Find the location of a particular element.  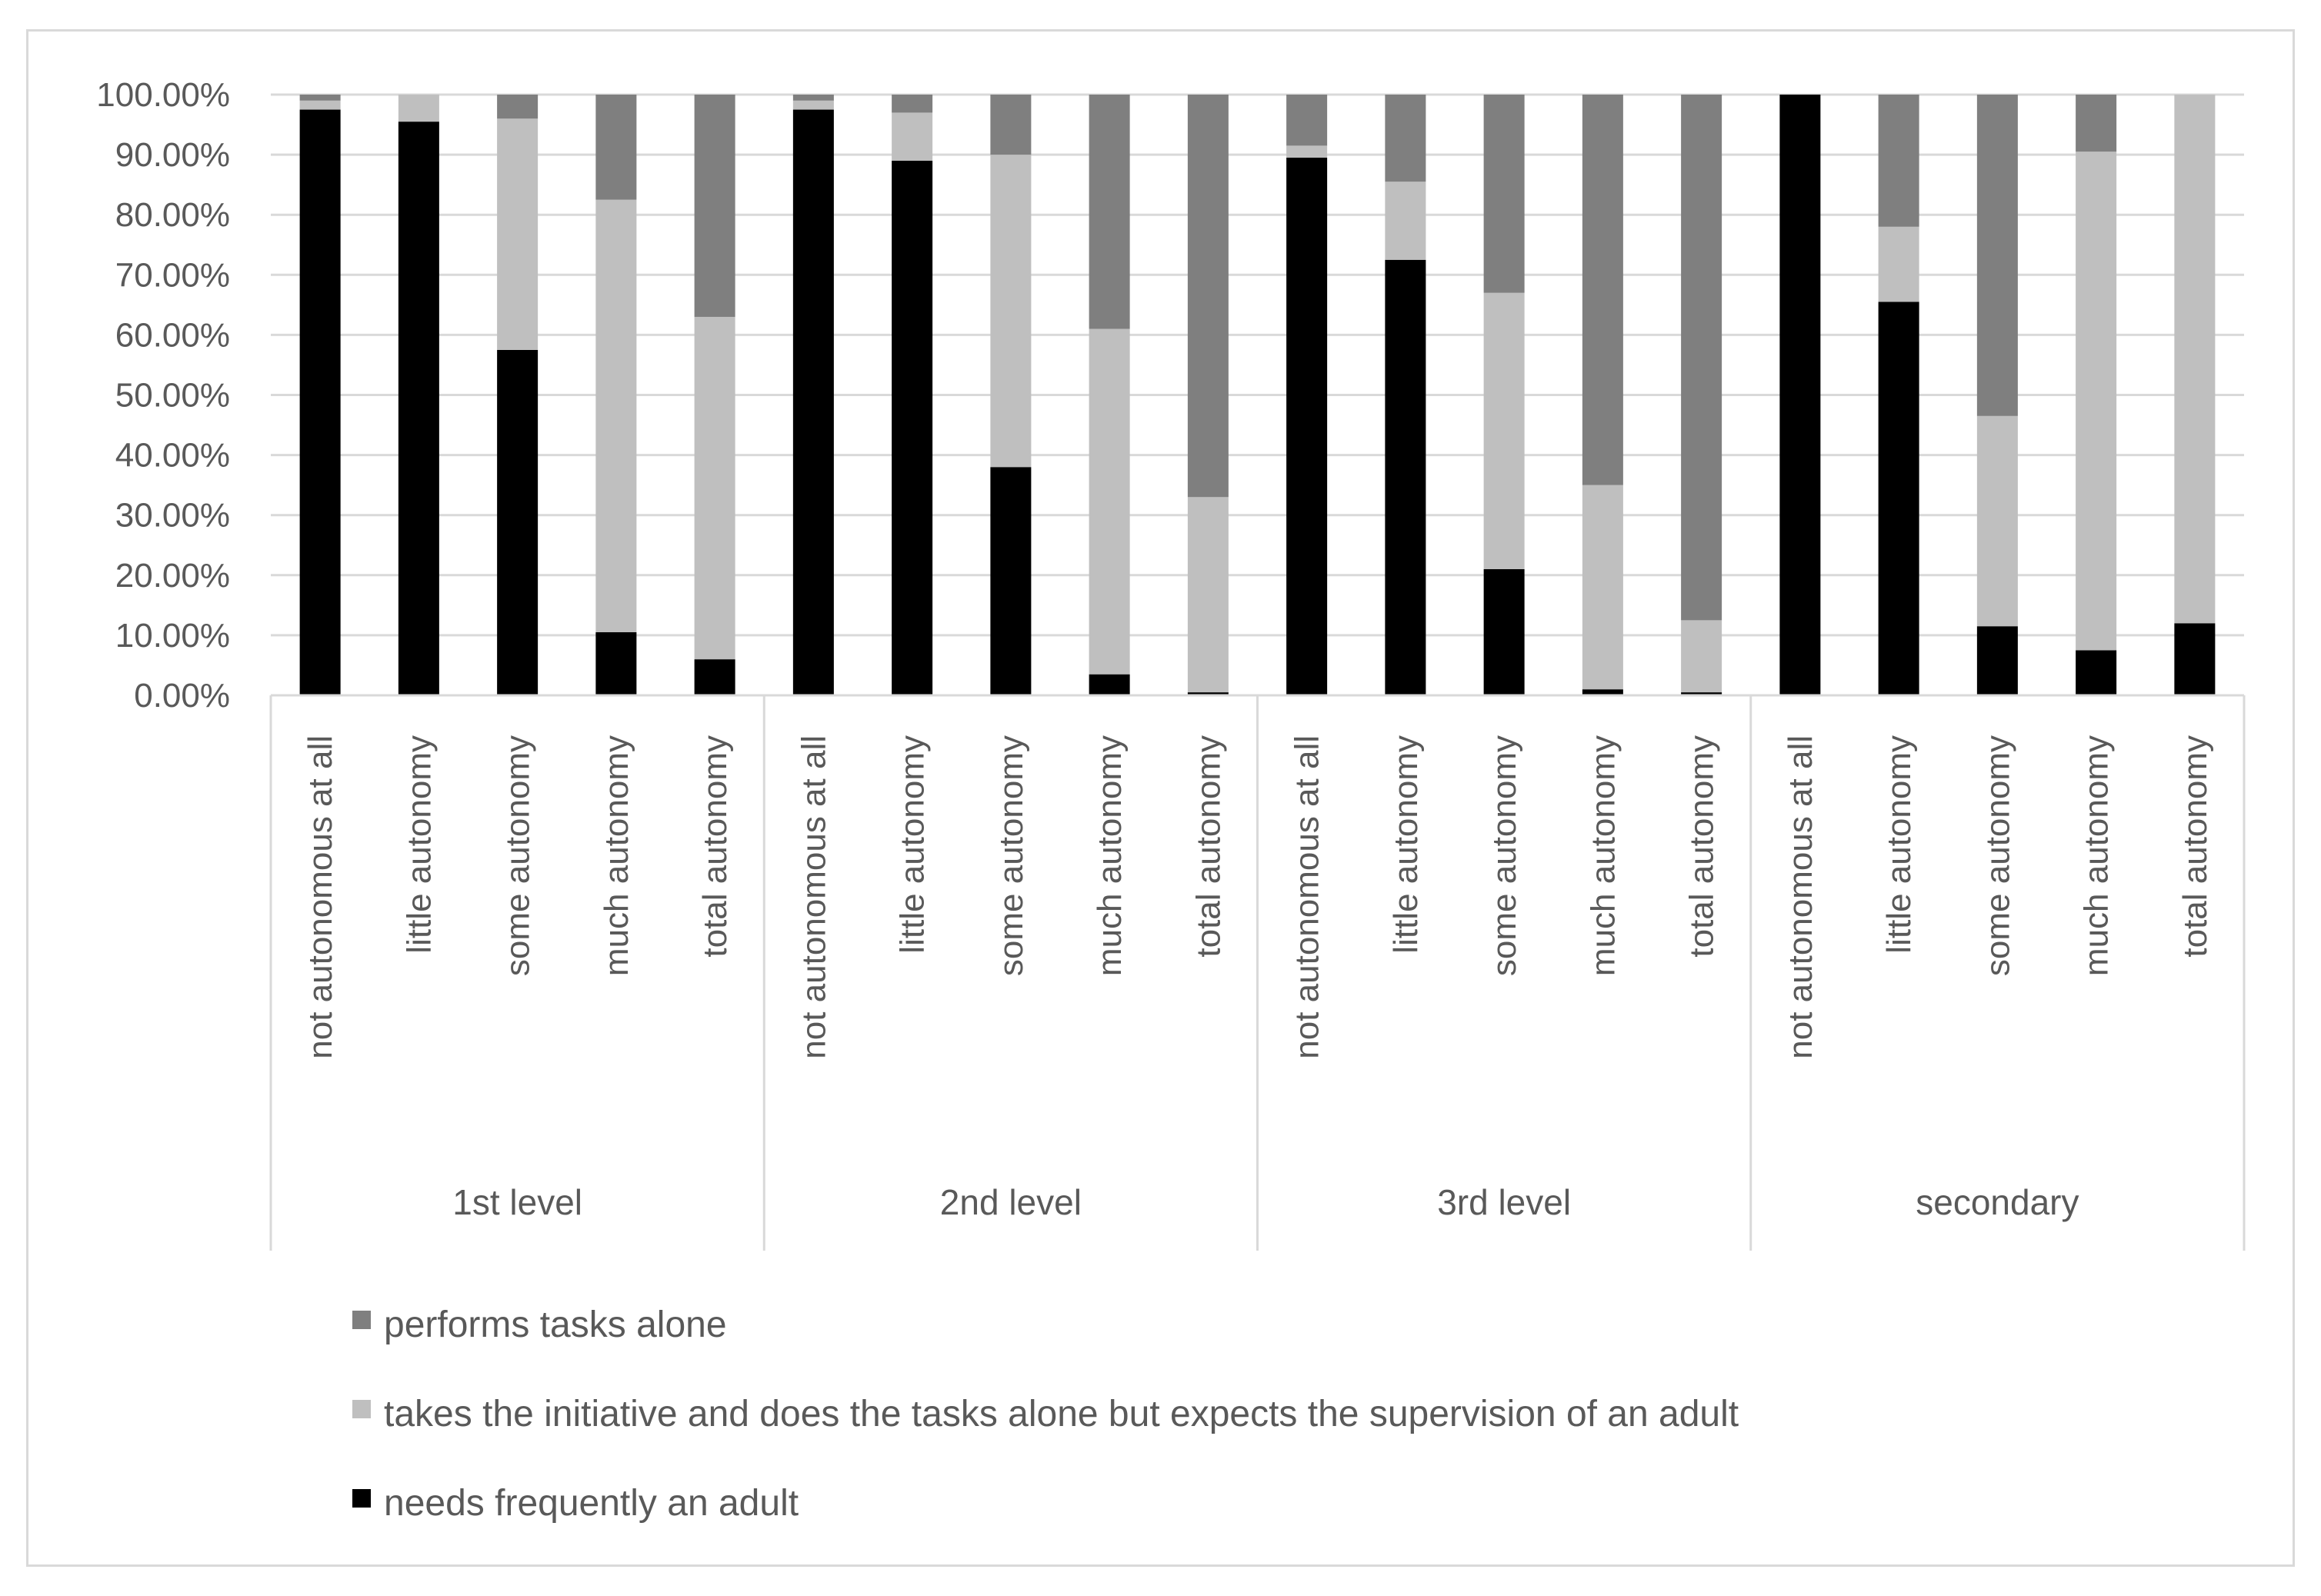

legend-label: performs tasks alone is located at coordinates (555, 1324).